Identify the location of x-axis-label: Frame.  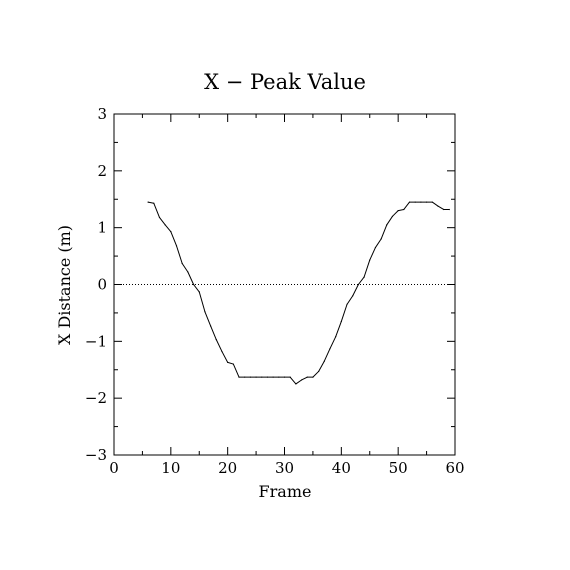
(285, 491).